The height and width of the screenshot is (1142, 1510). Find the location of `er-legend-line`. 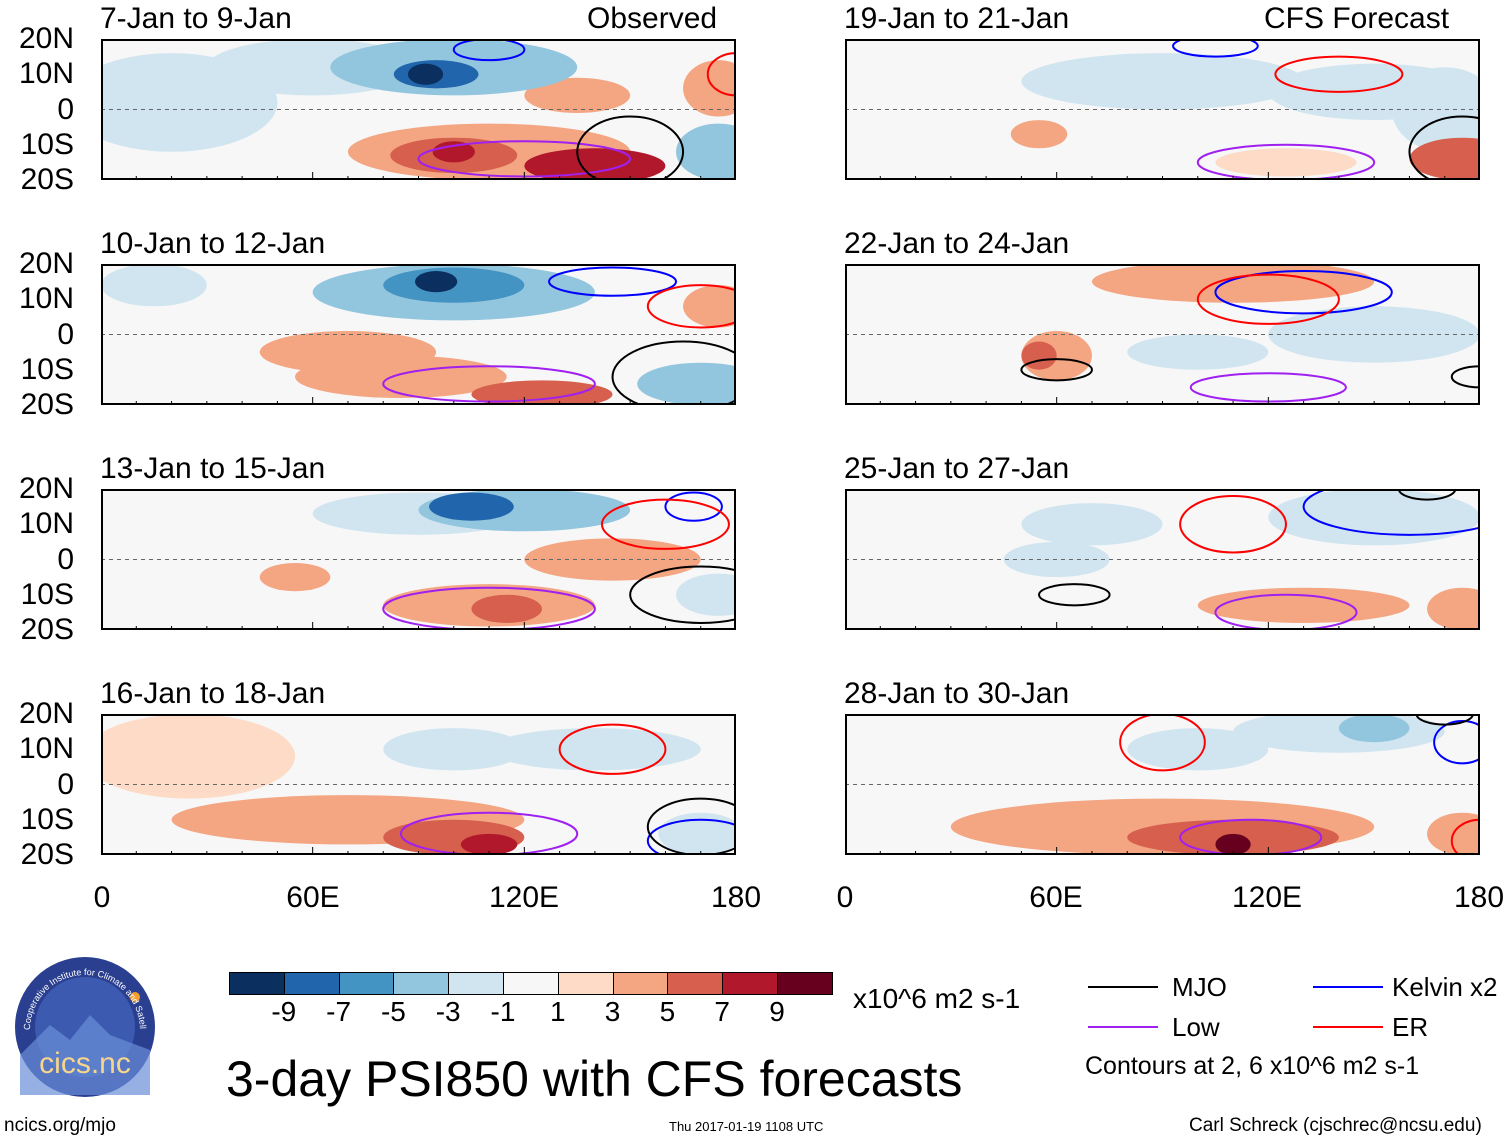

er-legend-line is located at coordinates (1348, 1027).